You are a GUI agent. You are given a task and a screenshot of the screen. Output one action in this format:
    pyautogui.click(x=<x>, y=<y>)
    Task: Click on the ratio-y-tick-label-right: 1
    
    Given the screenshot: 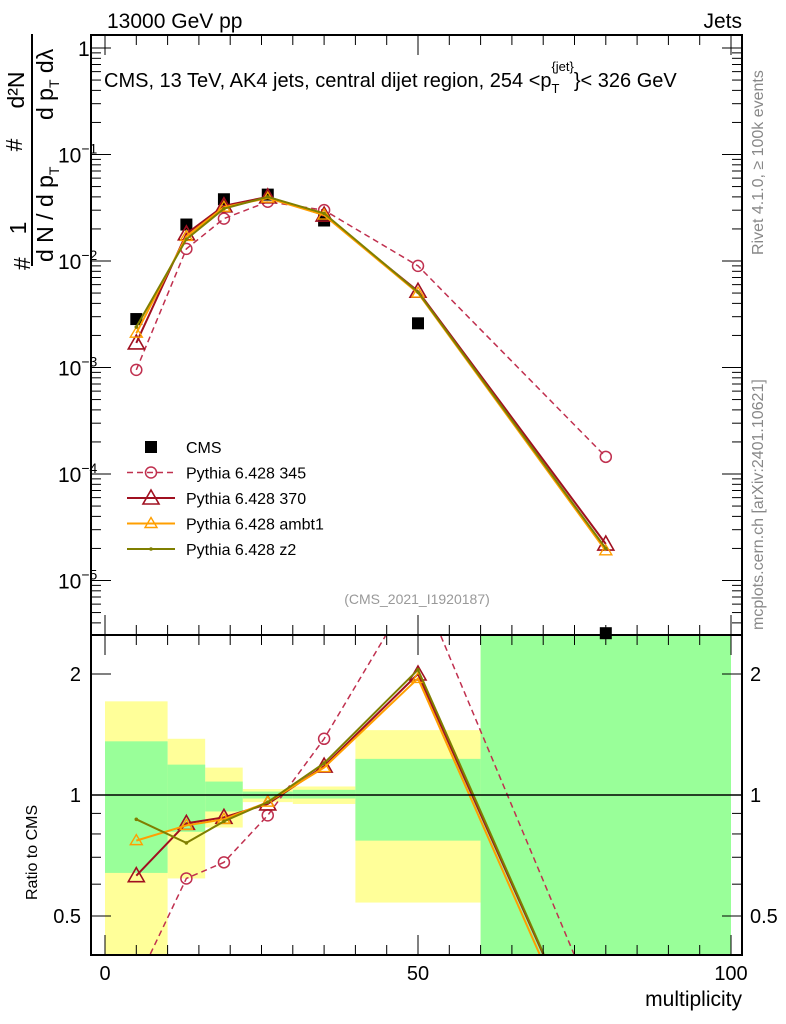 What is the action you would take?
    pyautogui.click(x=755, y=796)
    